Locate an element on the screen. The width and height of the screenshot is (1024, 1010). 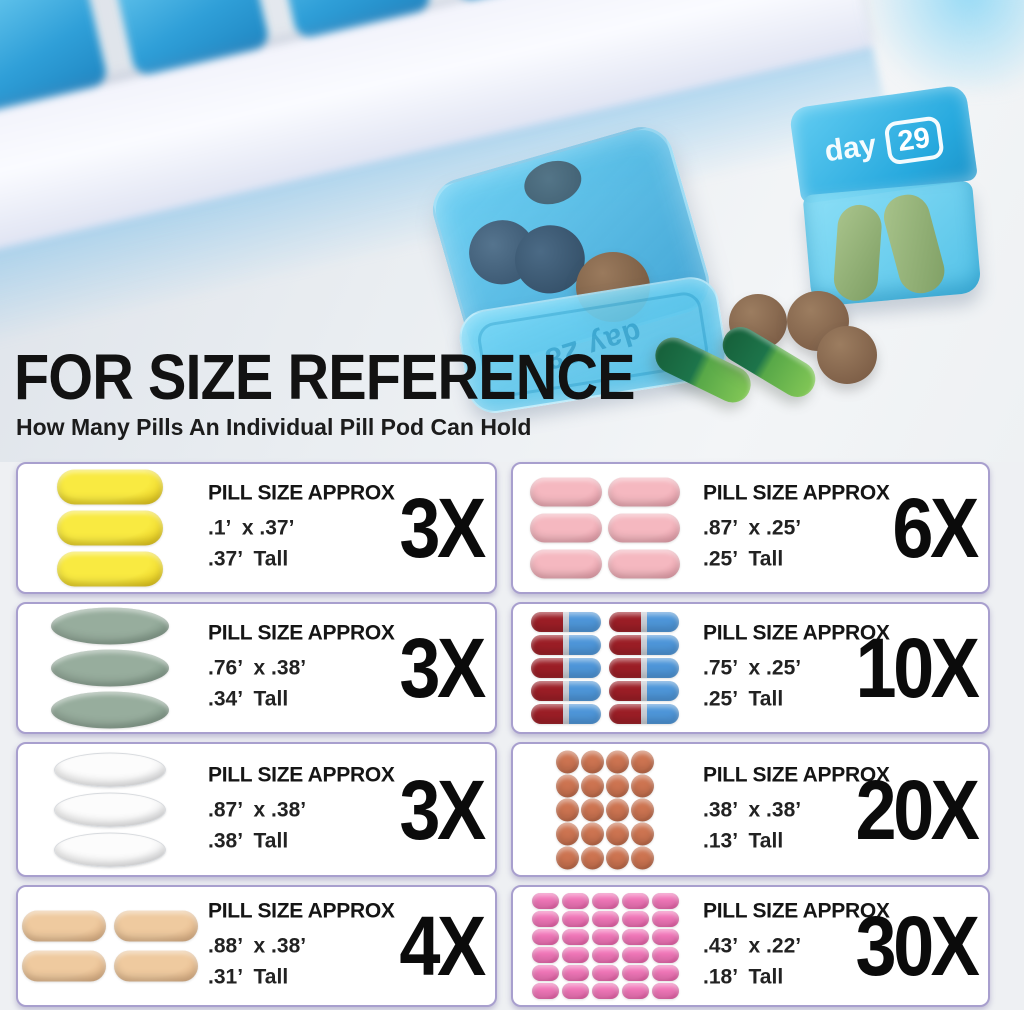
pill-height: .13’ Tall is located at coordinates (743, 840).